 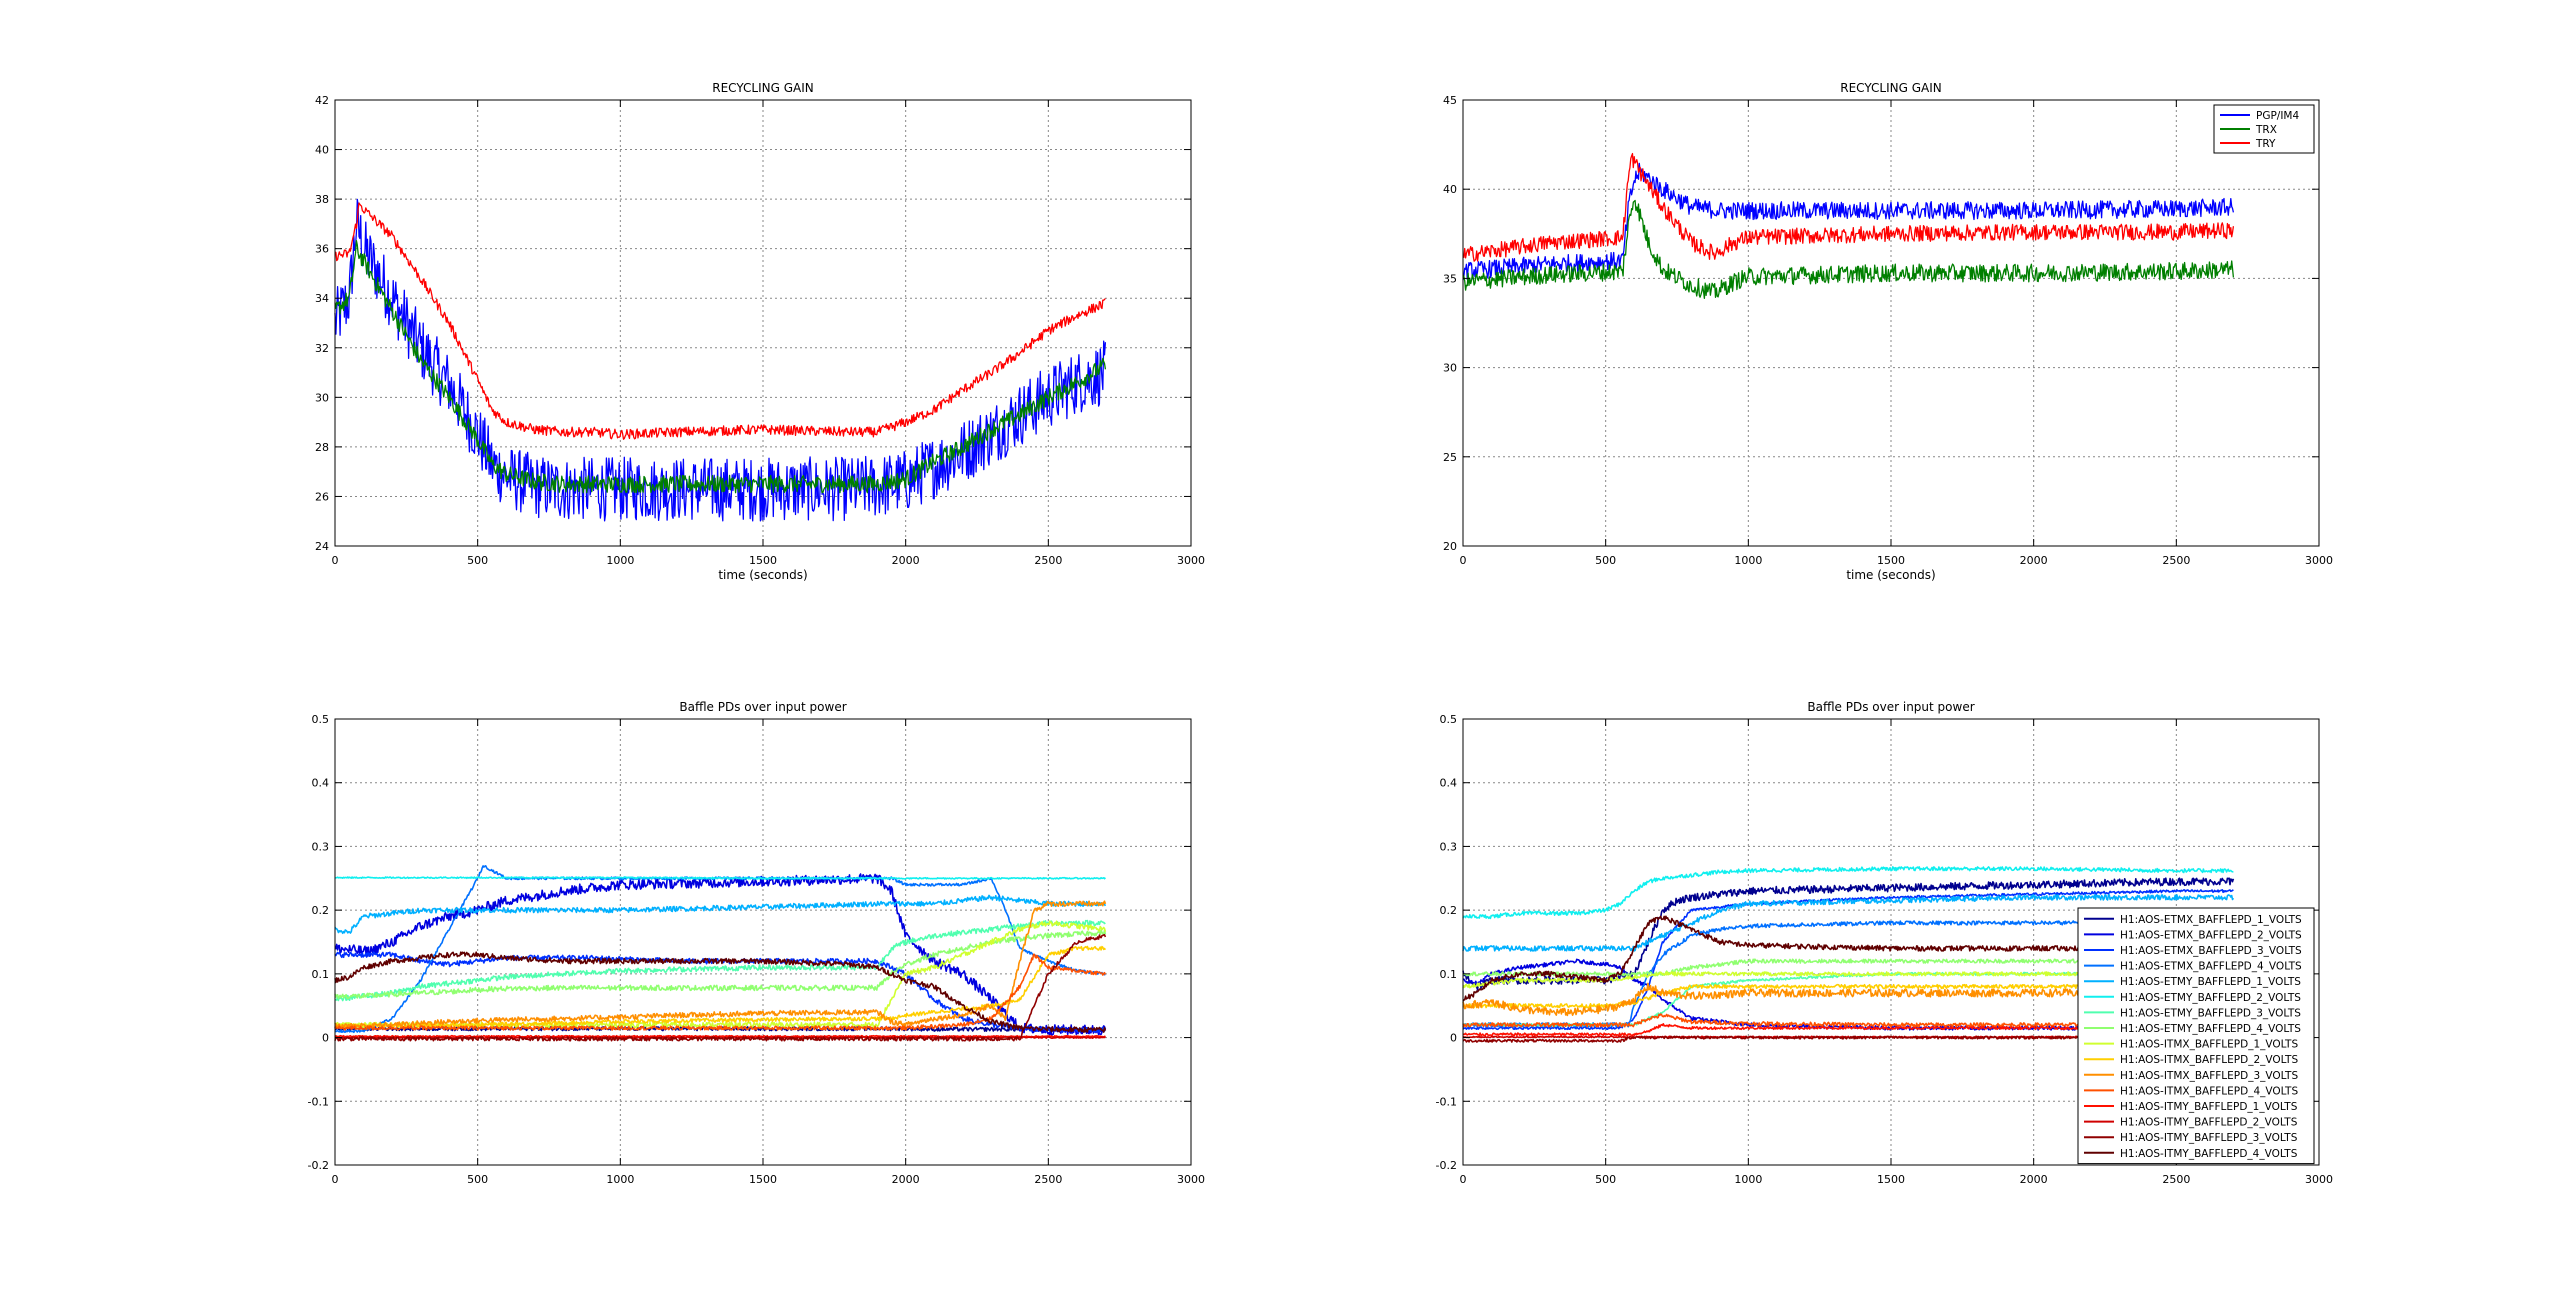 What do you see at coordinates (2209, 1060) in the screenshot?
I see `legend-label: H1:AOS-ITMX_BAFFLEPD_2_VOLTS` at bounding box center [2209, 1060].